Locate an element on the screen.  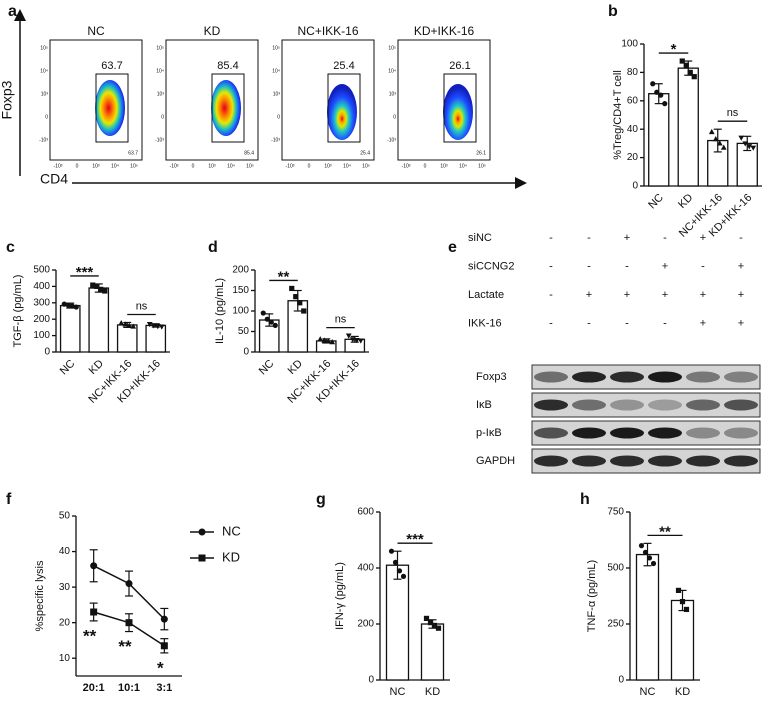
y-tick-label: 40 is located at coordinates (633, 129).